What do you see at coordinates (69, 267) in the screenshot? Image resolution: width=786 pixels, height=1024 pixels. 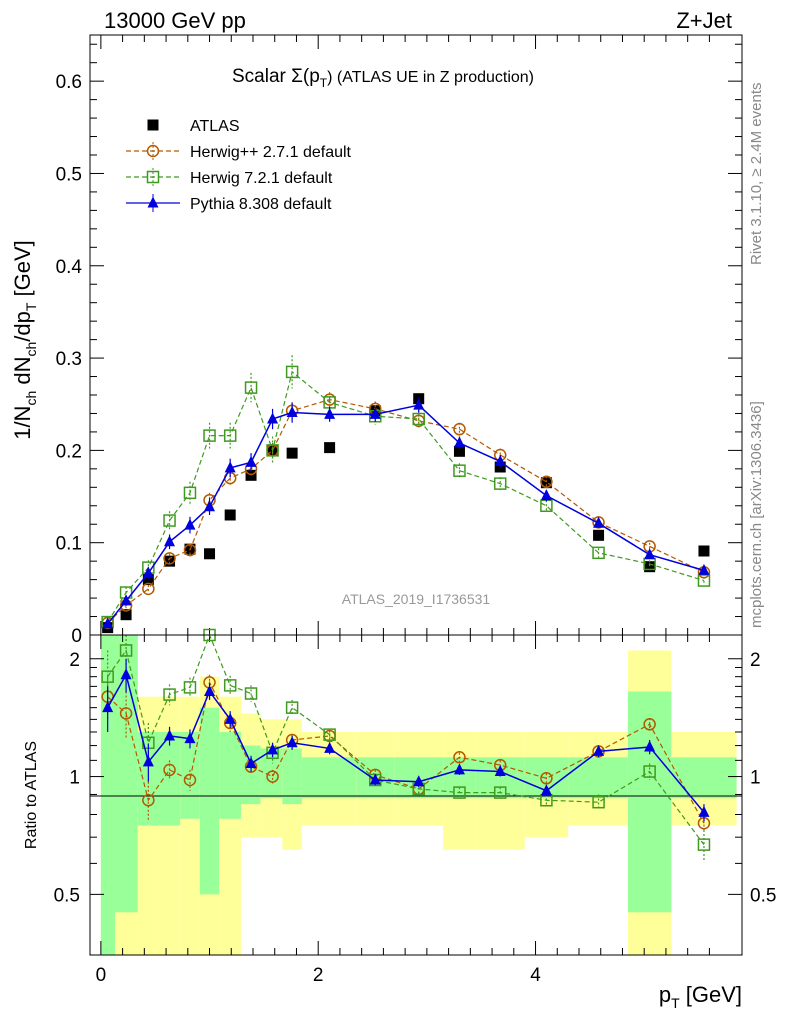 I see `main-ytick-label: 0.4` at bounding box center [69, 267].